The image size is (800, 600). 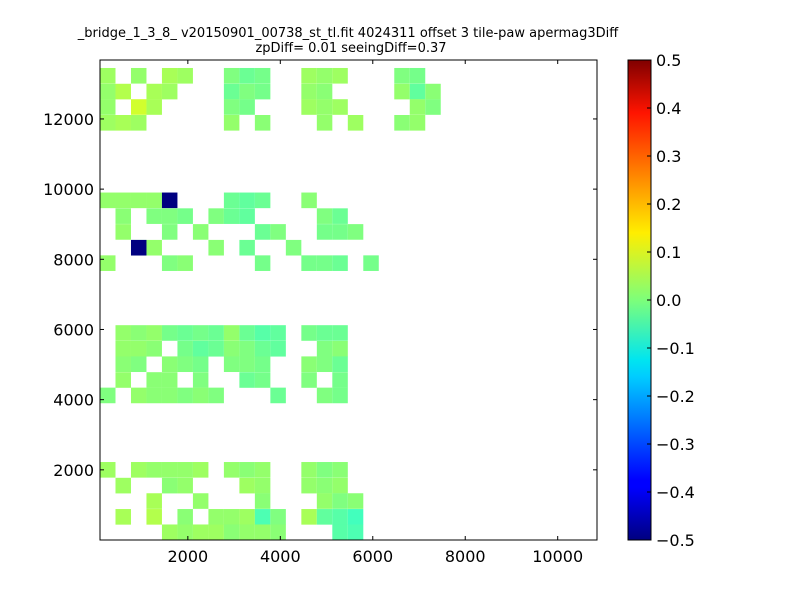 What do you see at coordinates (73, 470) in the screenshot?
I see `y-tick-label: 2000` at bounding box center [73, 470].